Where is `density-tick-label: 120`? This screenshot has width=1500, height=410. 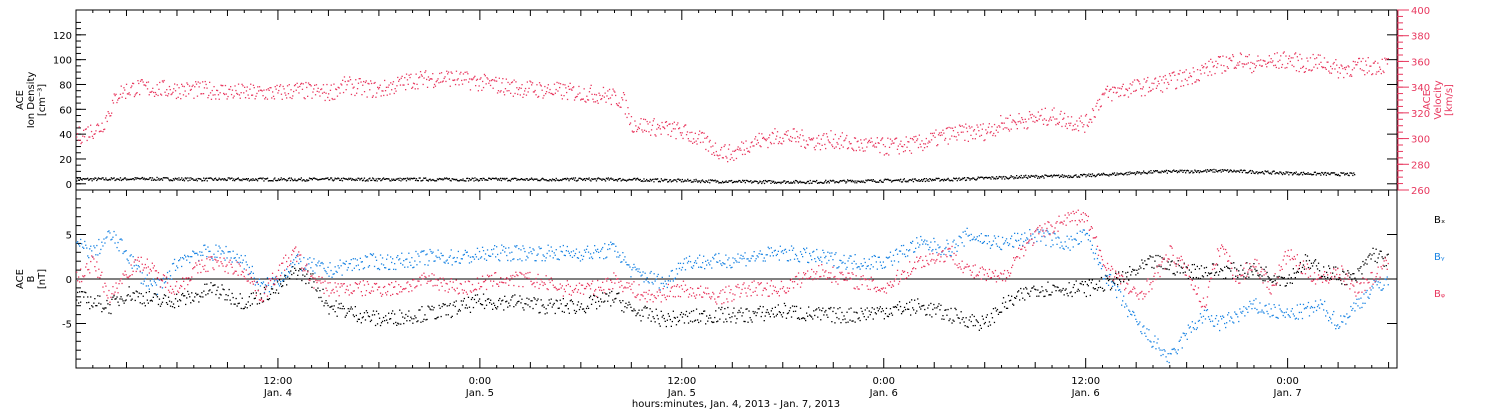
density-tick-label: 120 is located at coordinates (62, 36).